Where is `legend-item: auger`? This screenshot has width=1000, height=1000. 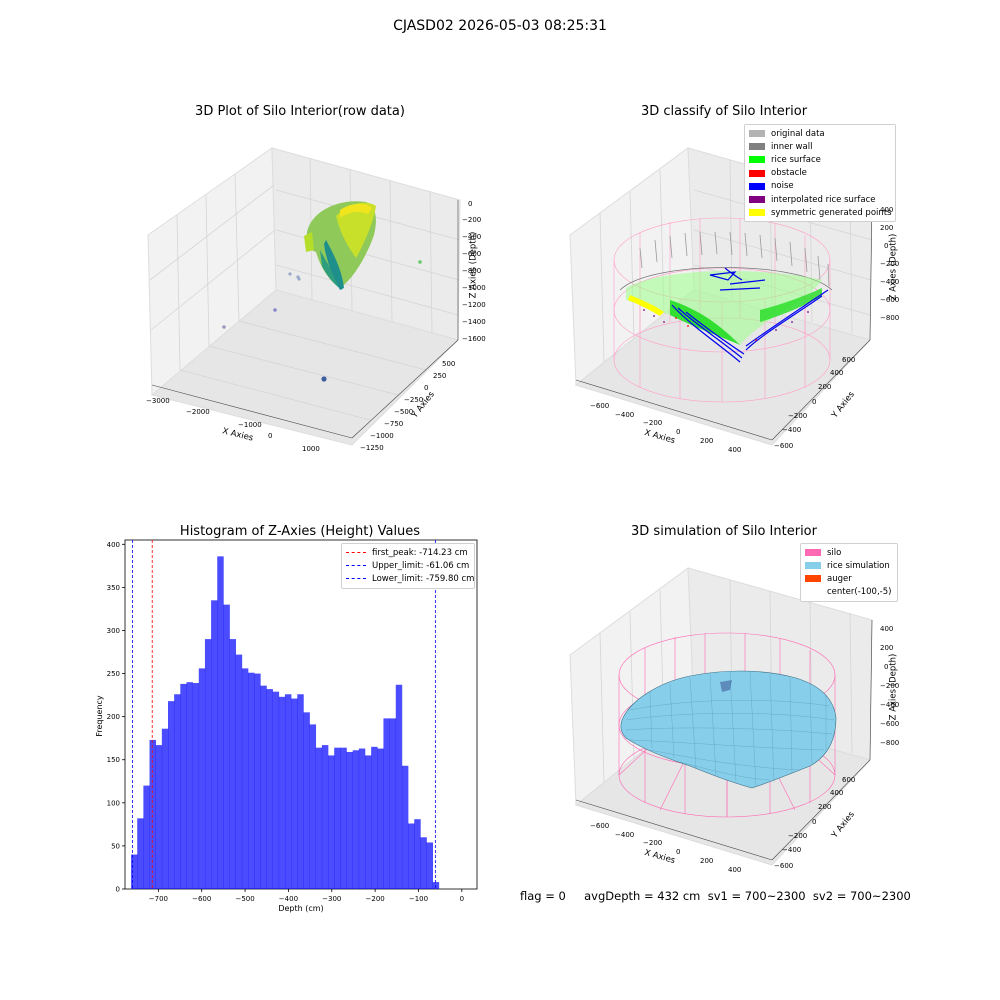
legend-item: auger is located at coordinates (849, 578).